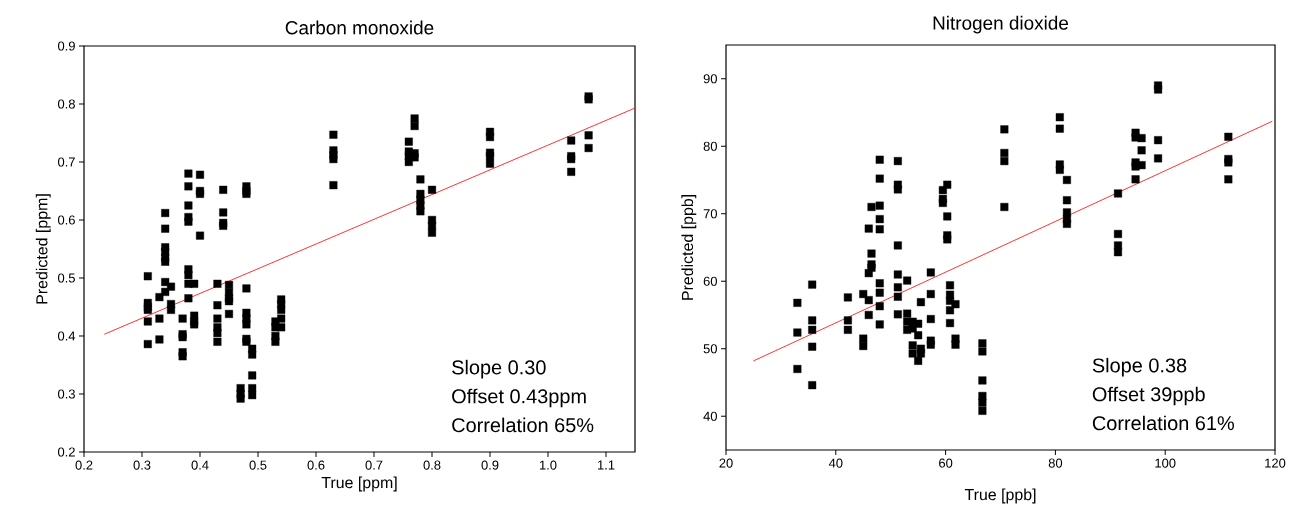 Image resolution: width=1298 pixels, height=527 pixels. What do you see at coordinates (1139, 367) in the screenshot?
I see `annotation: Slope 0.38` at bounding box center [1139, 367].